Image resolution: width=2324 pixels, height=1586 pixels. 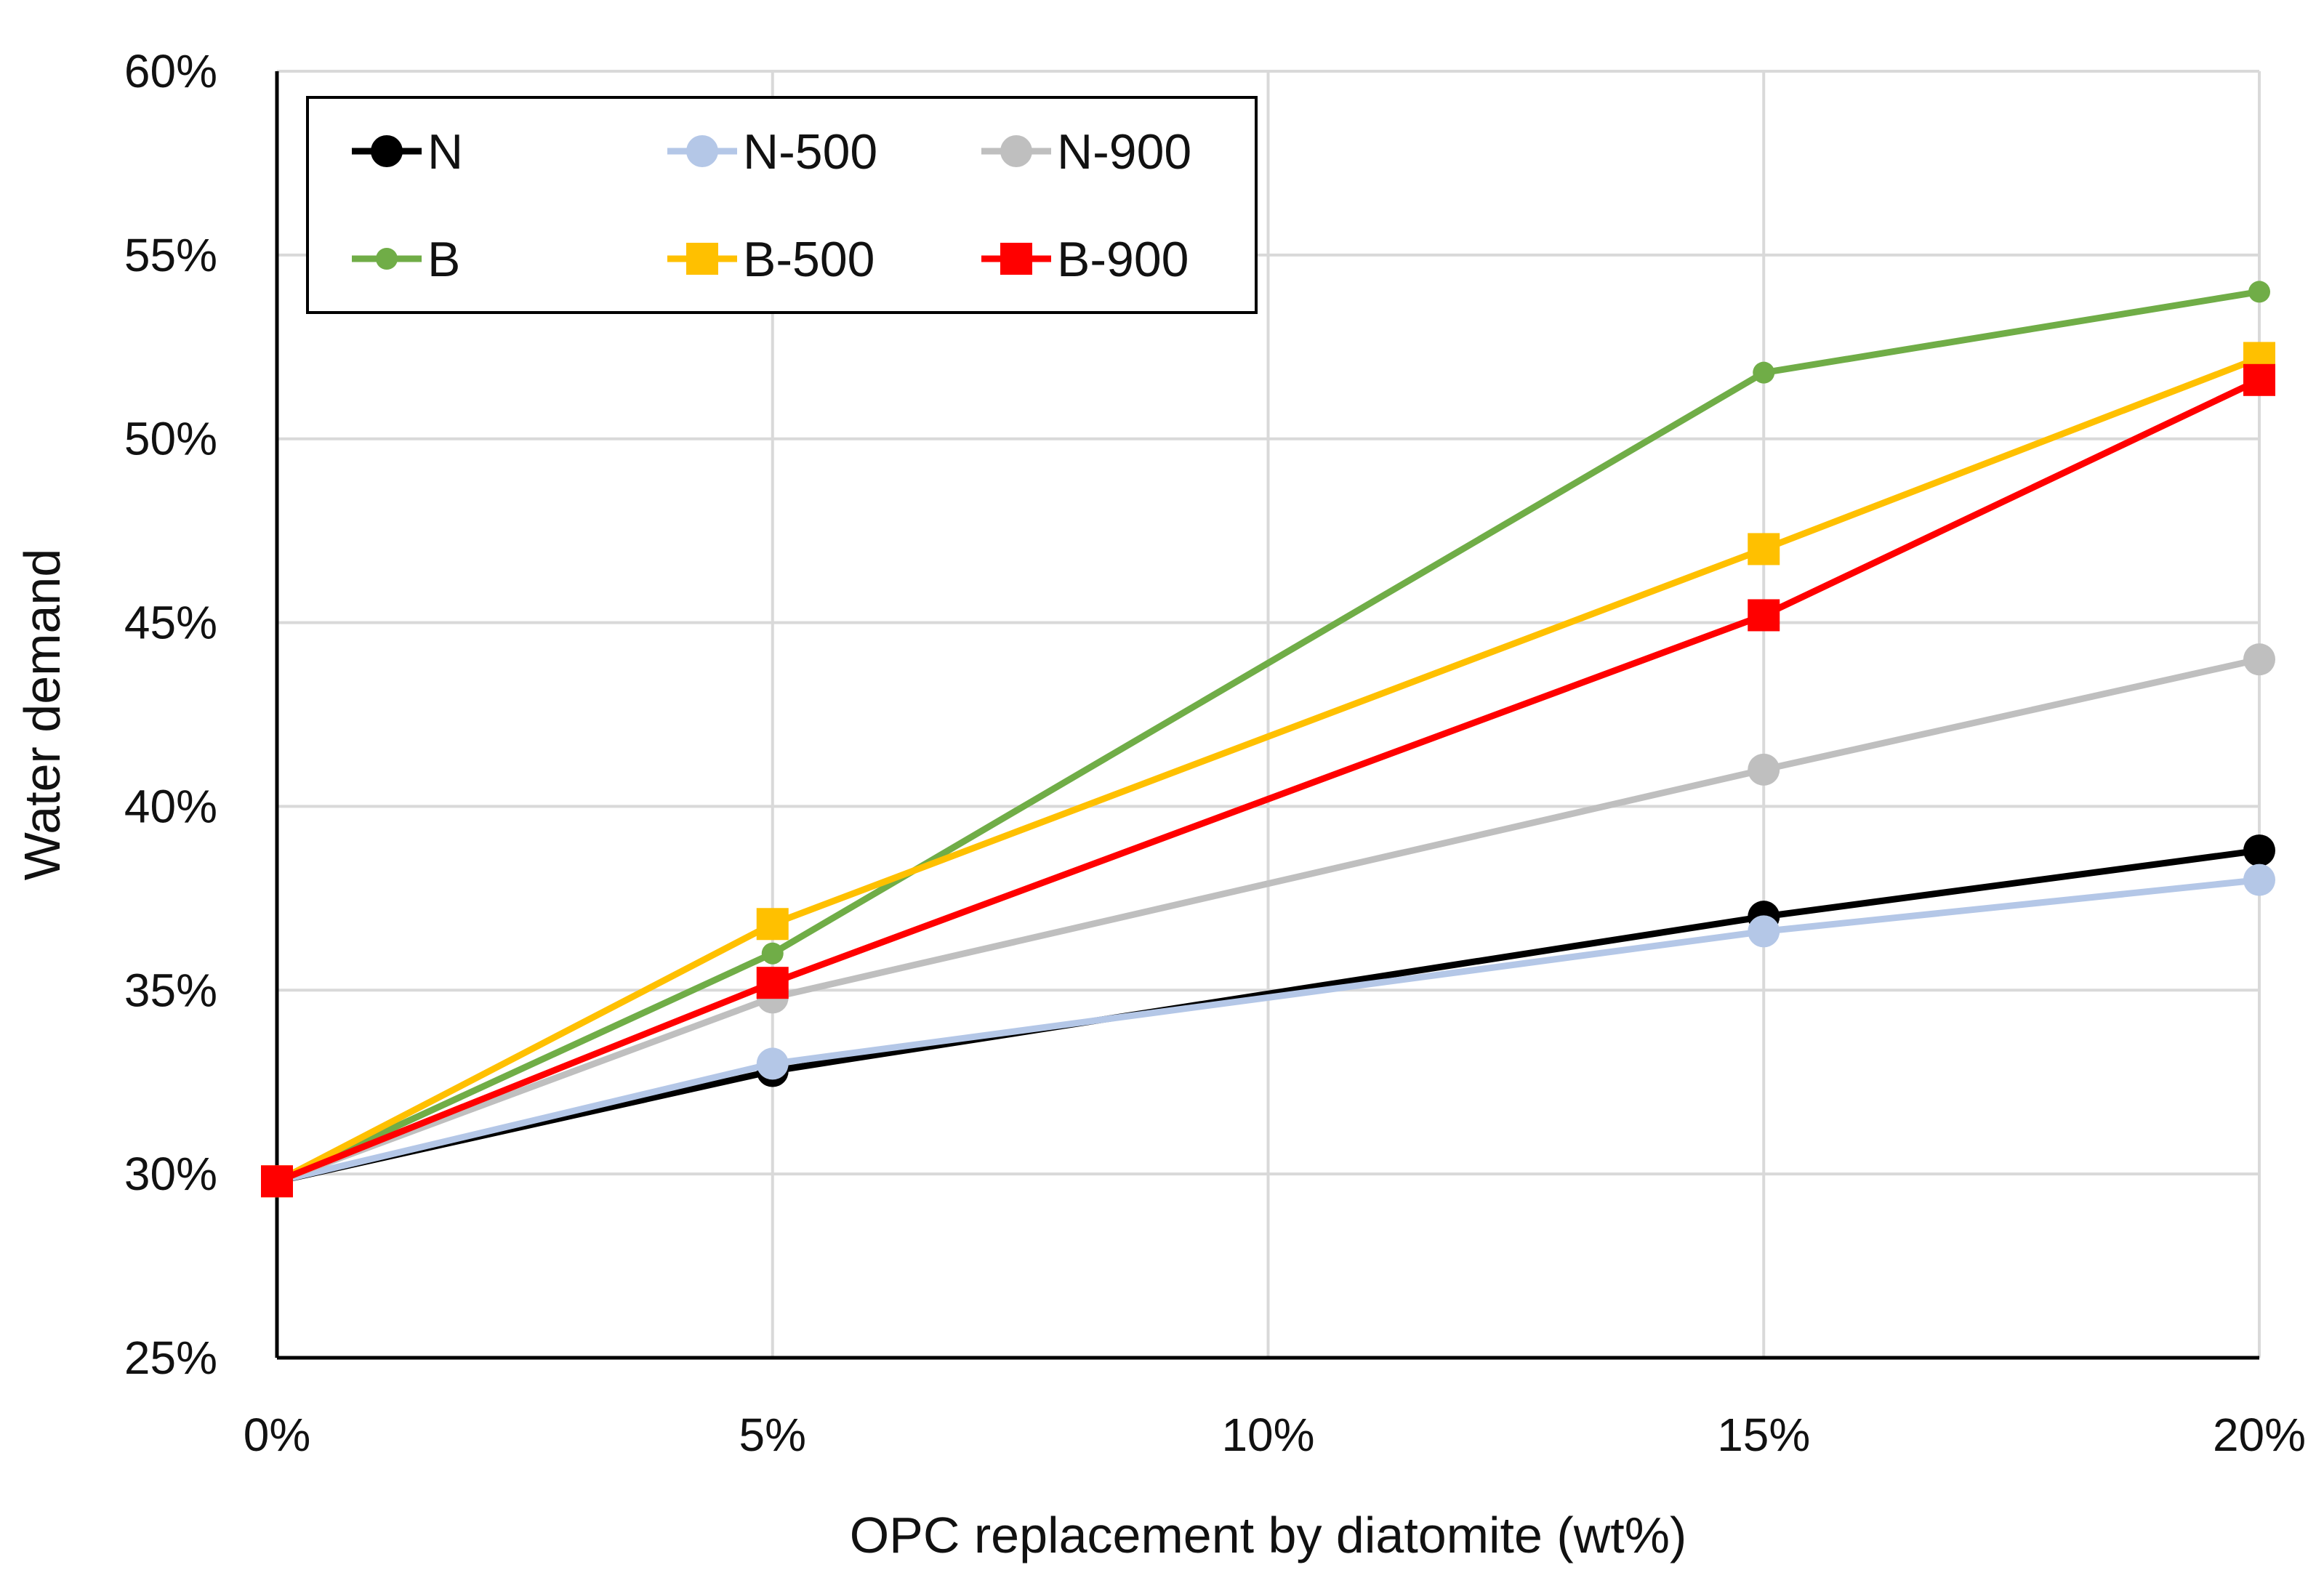 What do you see at coordinates (407, 152) in the screenshot?
I see `legend-item-n: N` at bounding box center [407, 152].